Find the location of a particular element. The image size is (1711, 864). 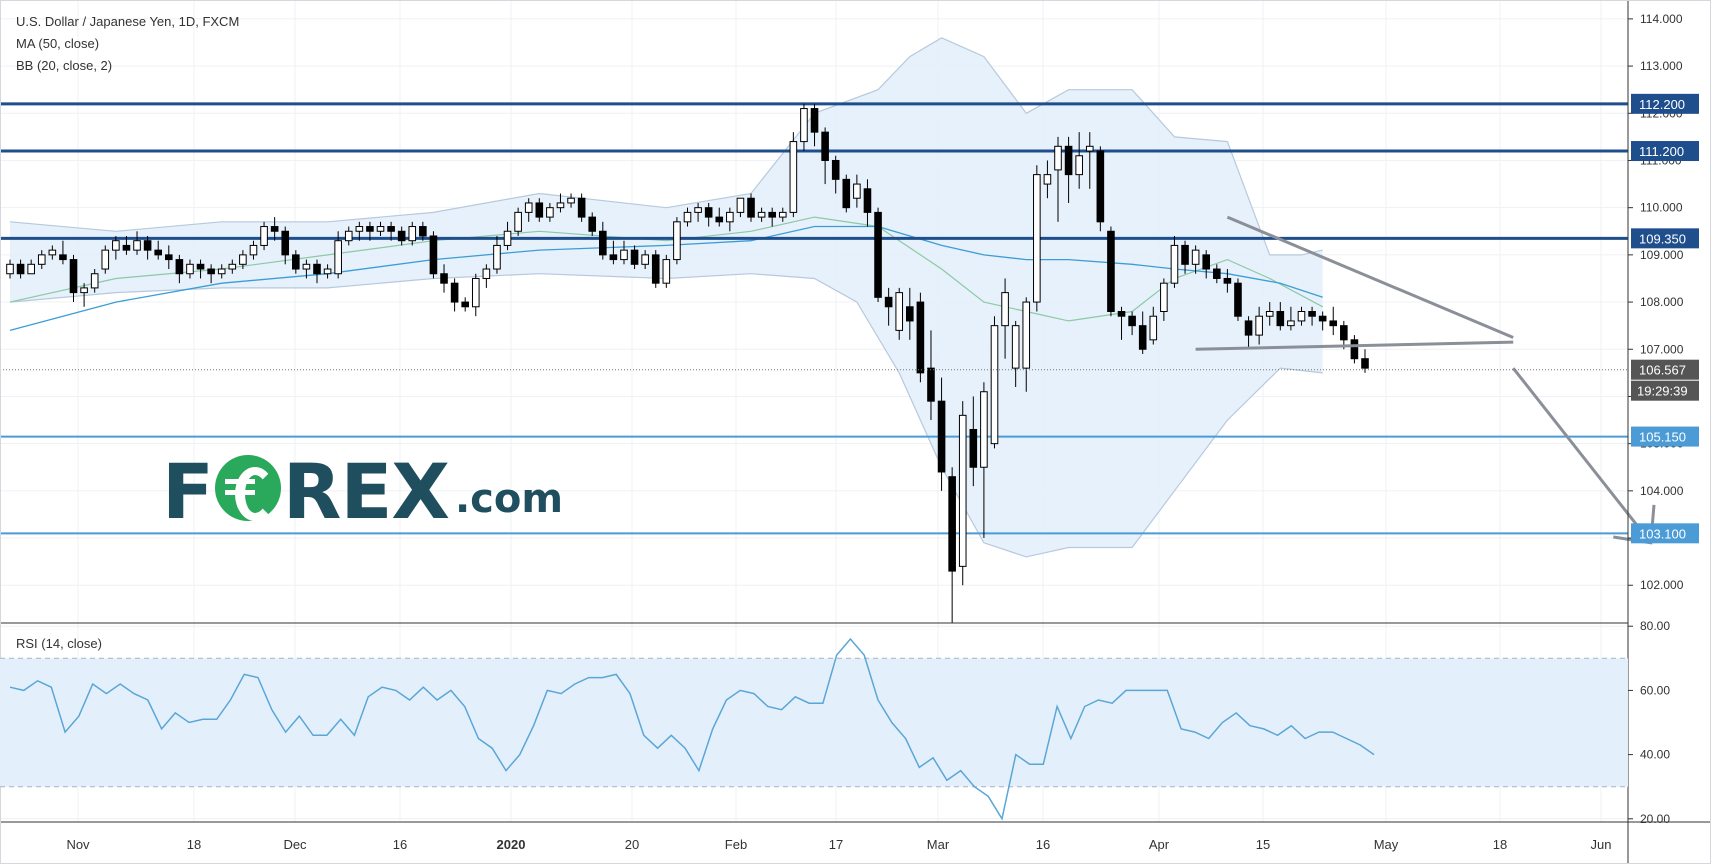

x-tick-label-Dec: Dec is located at coordinates (295, 844).